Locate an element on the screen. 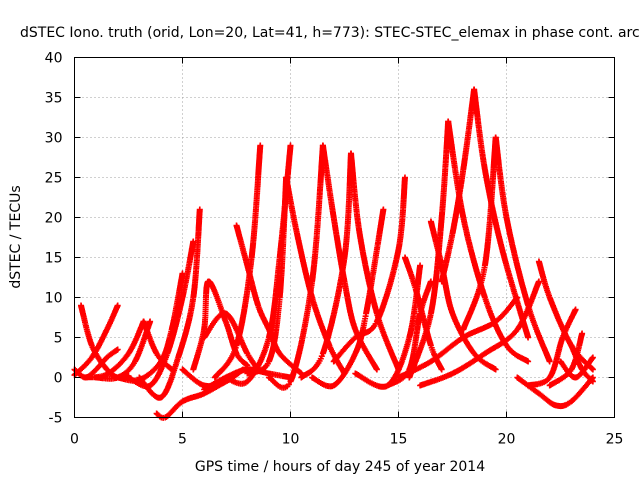  x-tick-label: 5 is located at coordinates (182, 440).